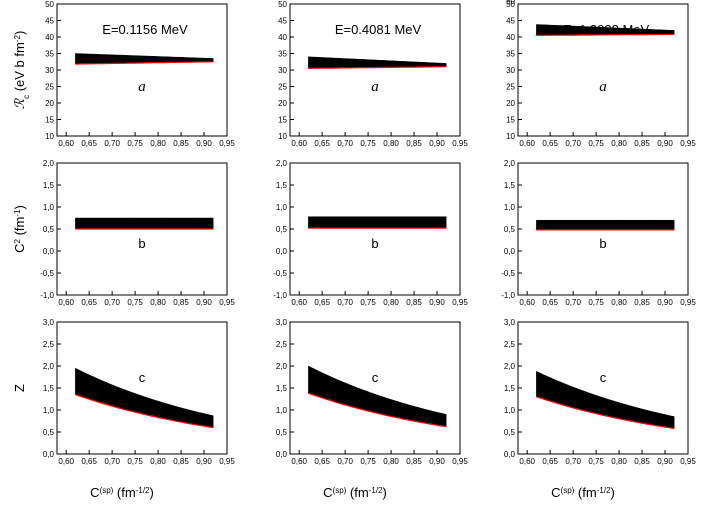  I want to click on x-tick-label-r0-c1-1: 0,65, so click(322, 143).